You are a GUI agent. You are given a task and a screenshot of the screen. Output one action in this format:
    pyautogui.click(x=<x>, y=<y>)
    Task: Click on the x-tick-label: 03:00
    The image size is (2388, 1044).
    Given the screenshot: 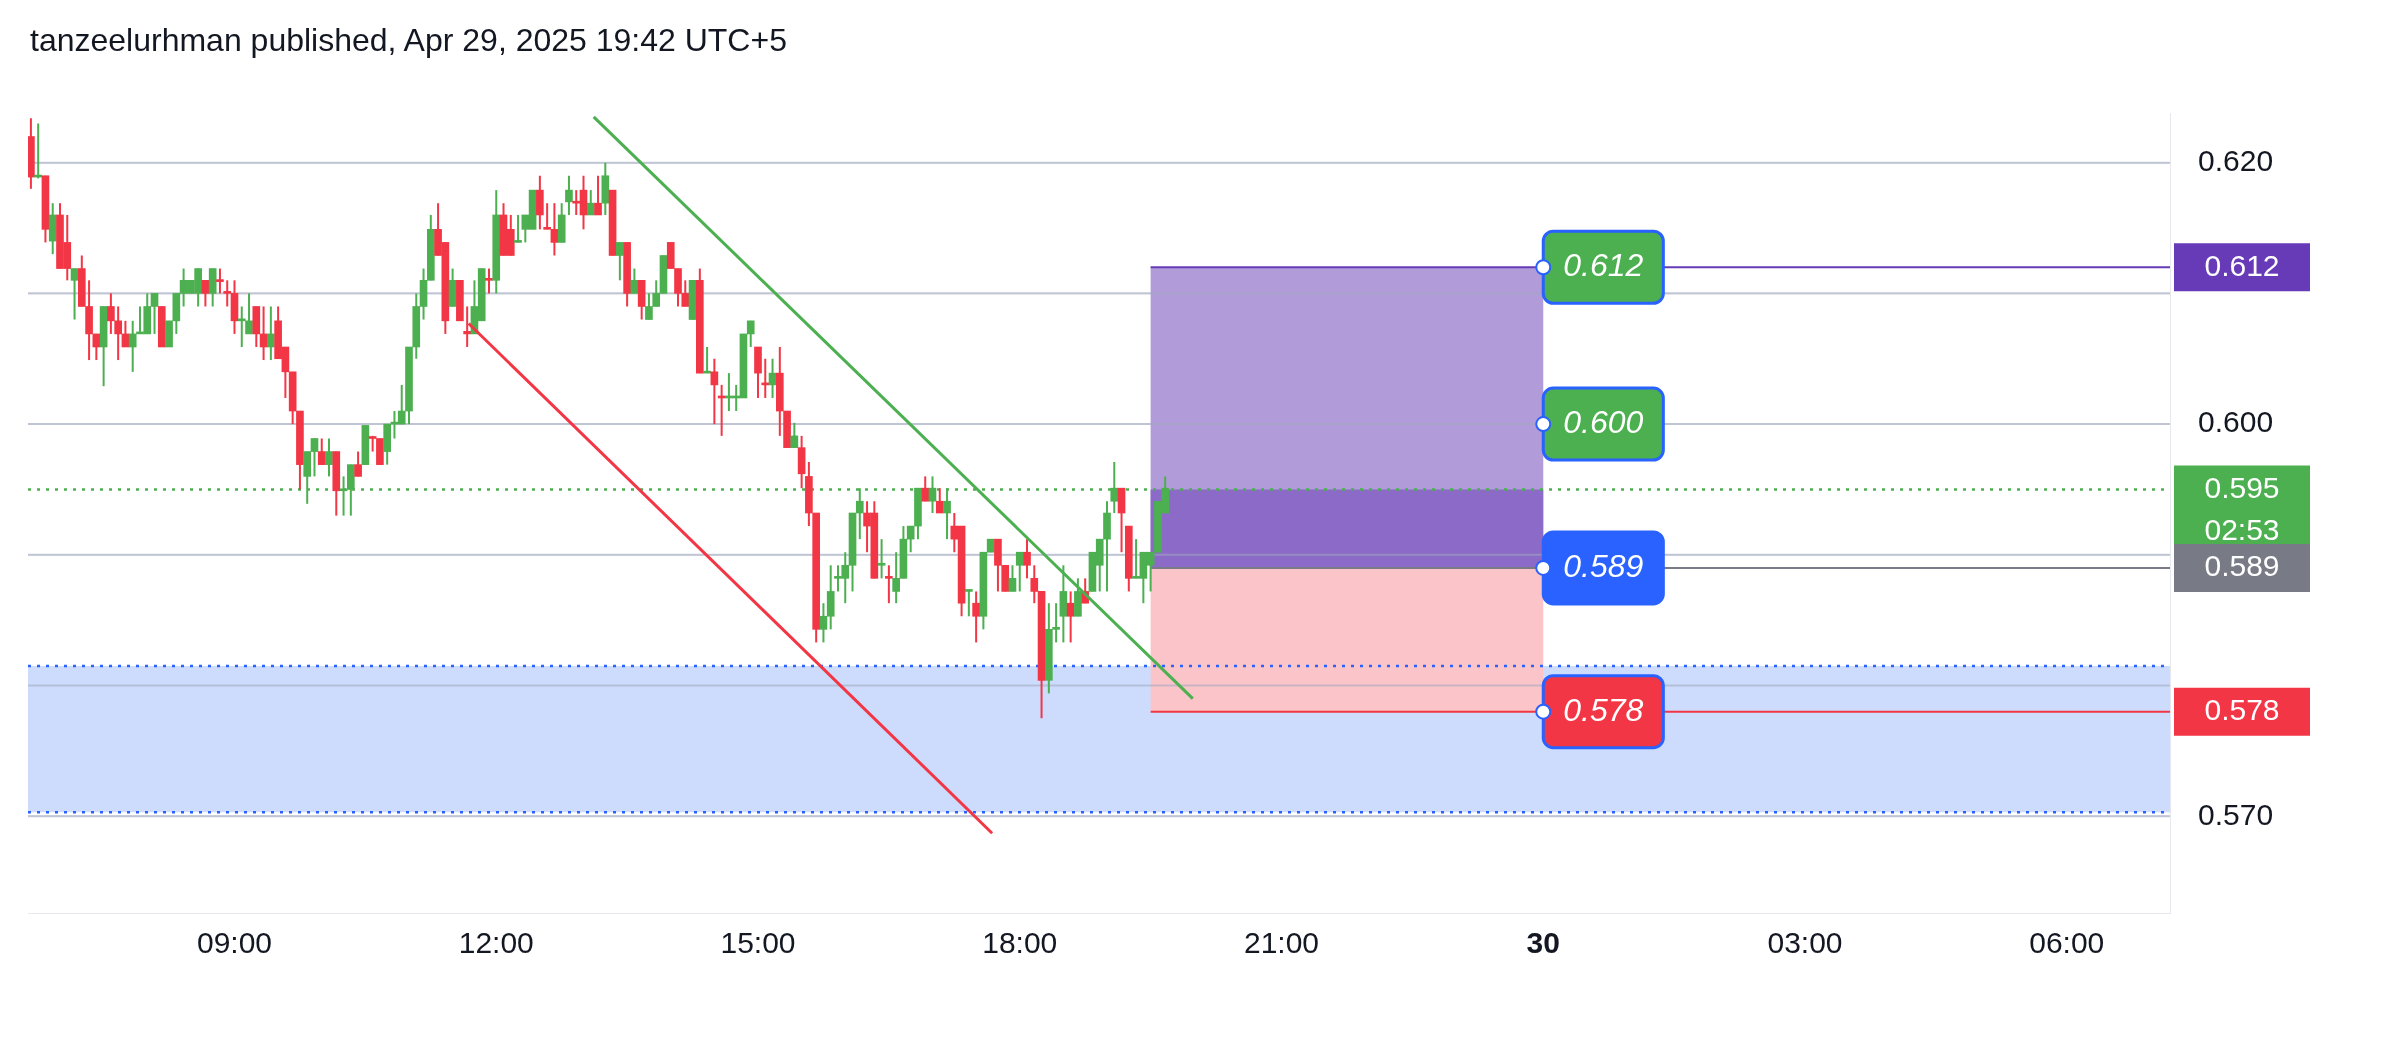 What is the action you would take?
    pyautogui.click(x=1805, y=943)
    